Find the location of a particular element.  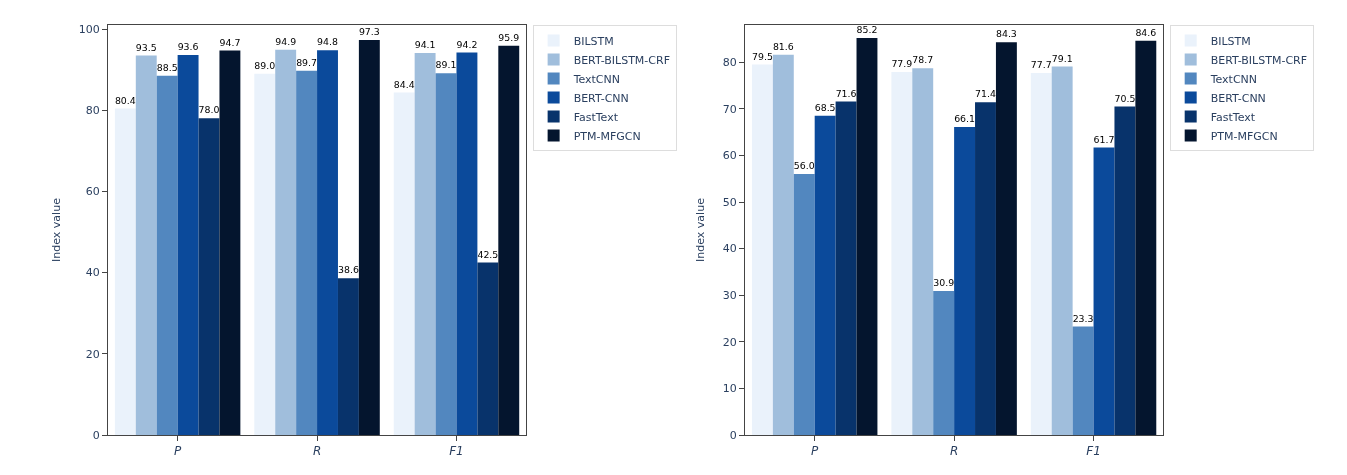

data-label: 97.3 is located at coordinates (369, 32).